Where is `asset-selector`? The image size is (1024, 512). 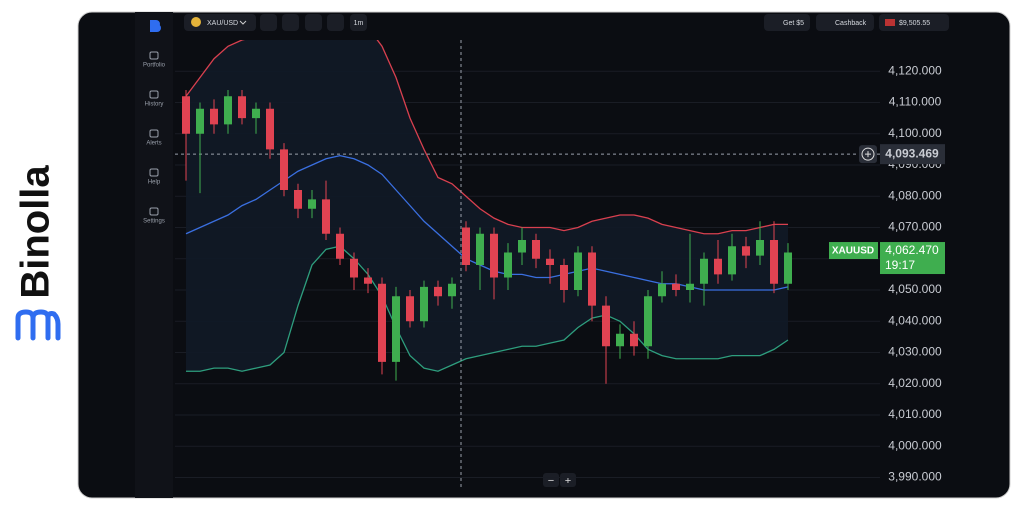
asset-selector is located at coordinates (220, 22).